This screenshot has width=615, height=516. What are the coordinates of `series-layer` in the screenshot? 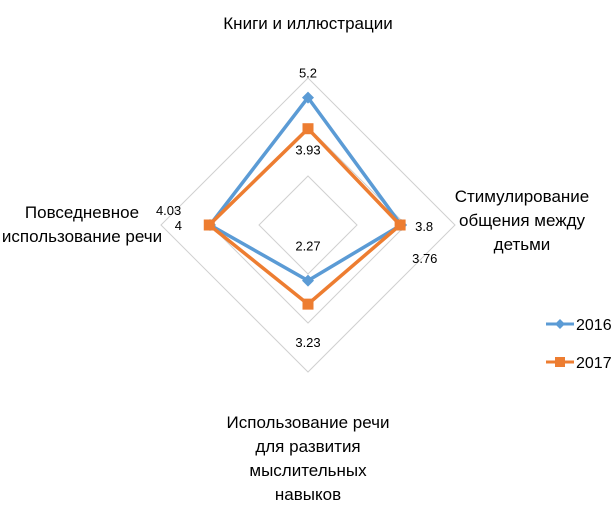 It's located at (305, 200).